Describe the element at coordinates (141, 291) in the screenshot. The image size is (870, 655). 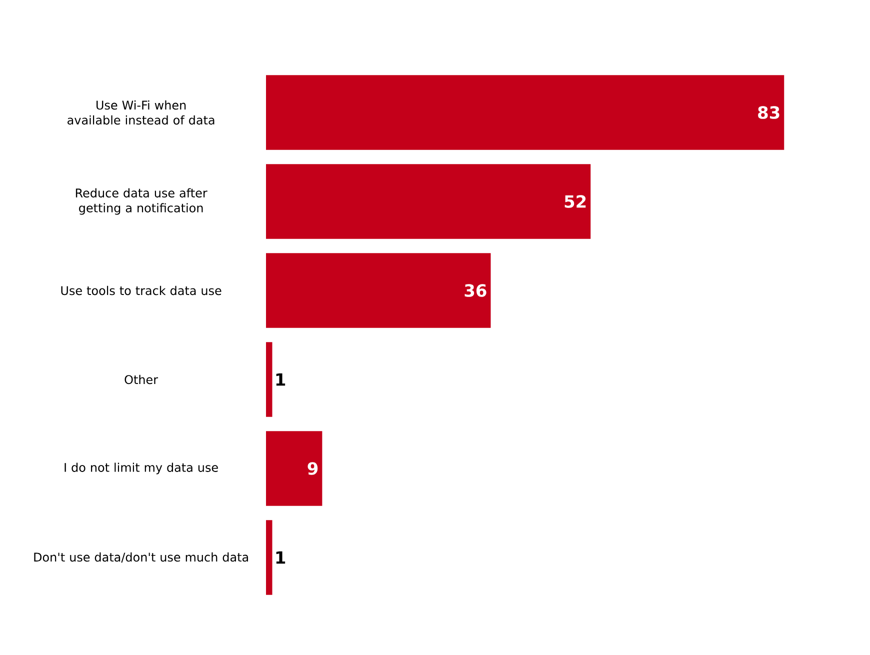
I see `y-tick-label: Use tools to track data use` at that location.